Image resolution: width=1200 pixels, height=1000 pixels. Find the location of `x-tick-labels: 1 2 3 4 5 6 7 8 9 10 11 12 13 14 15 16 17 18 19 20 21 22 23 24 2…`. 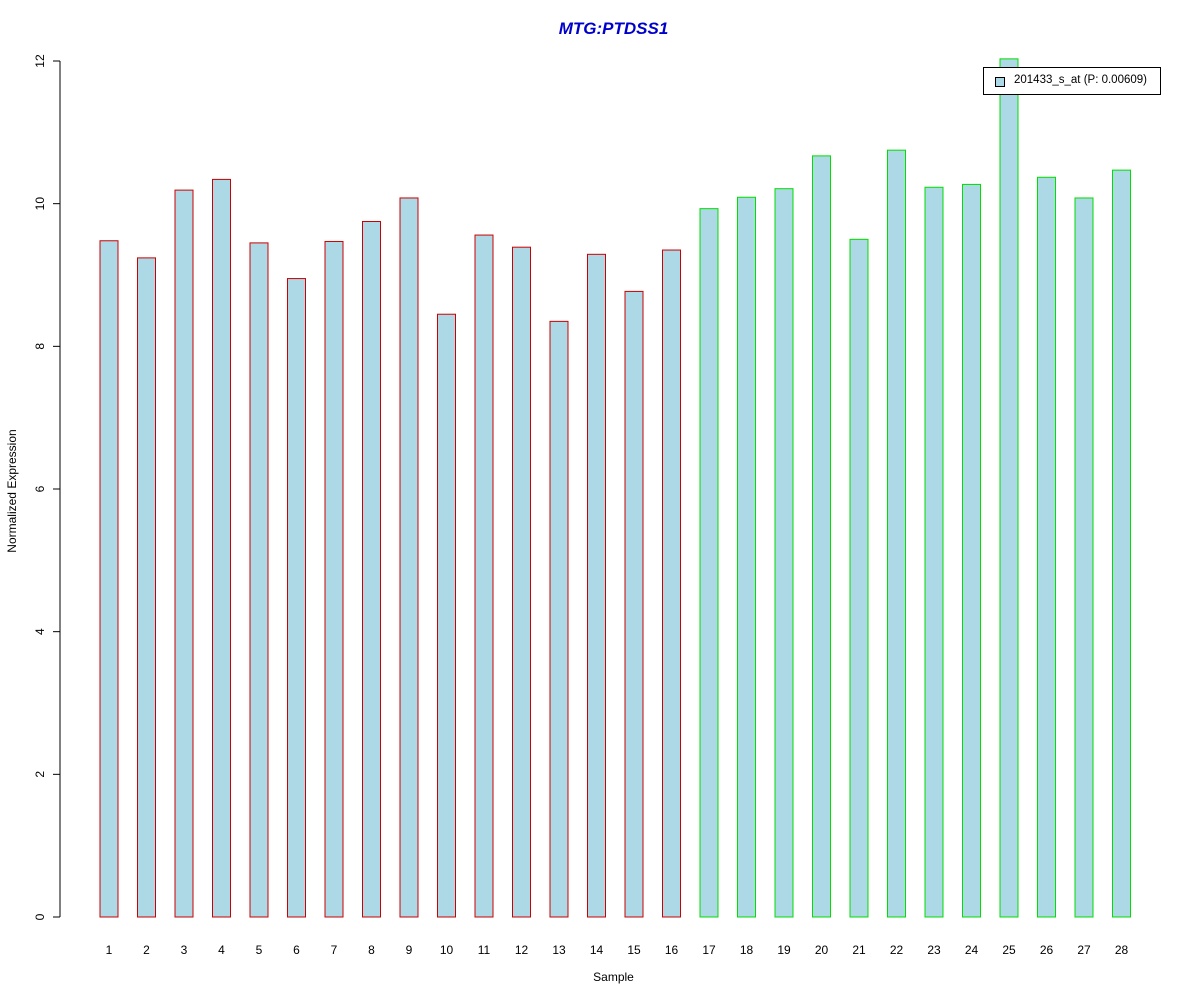

x-tick-labels: 1 2 3 4 5 6 7 8 9 10 11 12 13 14 15 16 17 18 19 20 21 22 23 24 2… is located at coordinates (617, 950).